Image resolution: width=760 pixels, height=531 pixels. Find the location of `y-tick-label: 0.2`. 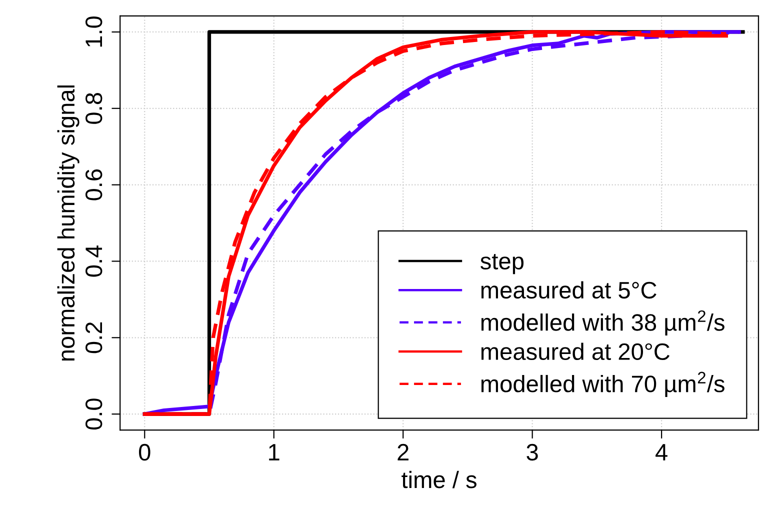

y-tick-label: 0.2 is located at coordinates (94, 338).